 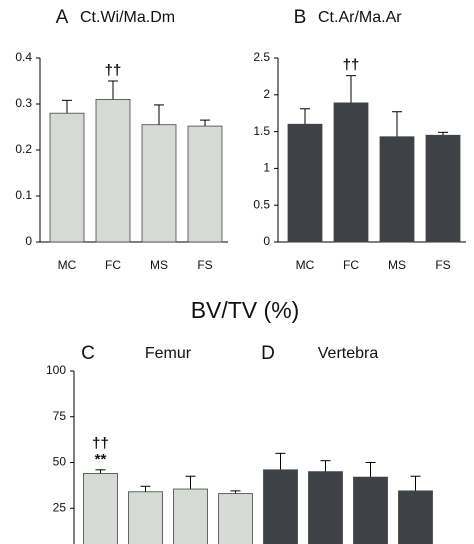 I want to click on panel-label: C, so click(x=88, y=353).